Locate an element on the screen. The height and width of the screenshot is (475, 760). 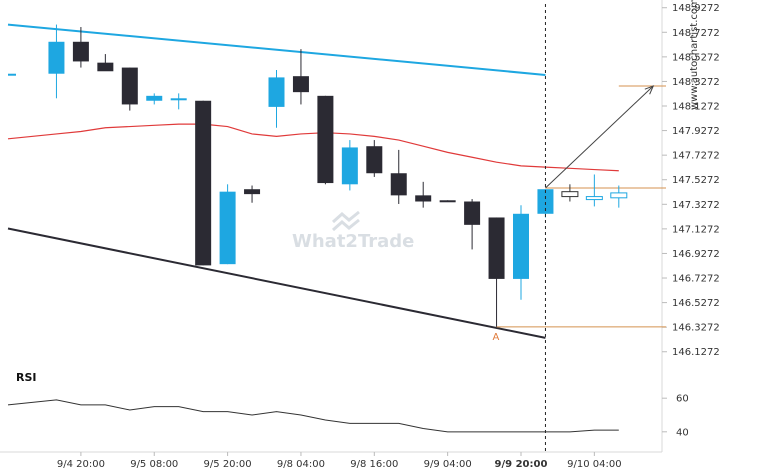
price-tick-label: 146.3272 is located at coordinates (696, 328).